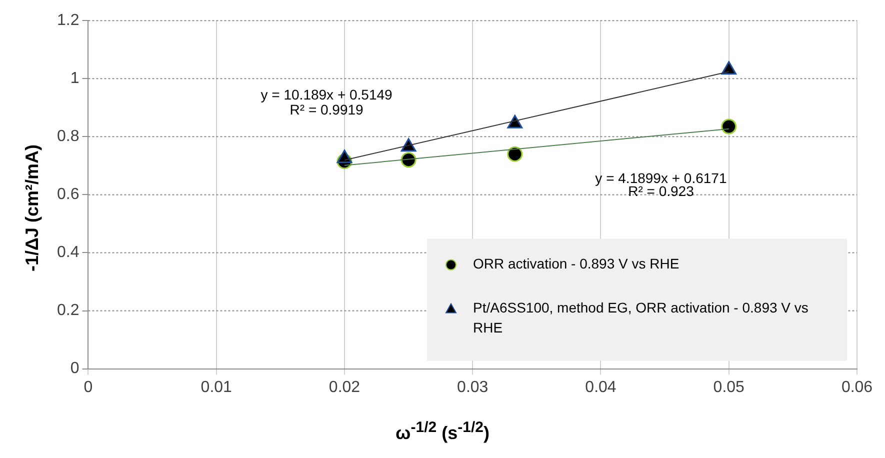 The image size is (885, 458). I want to click on x-tick-label: 0.02, so click(344, 387).